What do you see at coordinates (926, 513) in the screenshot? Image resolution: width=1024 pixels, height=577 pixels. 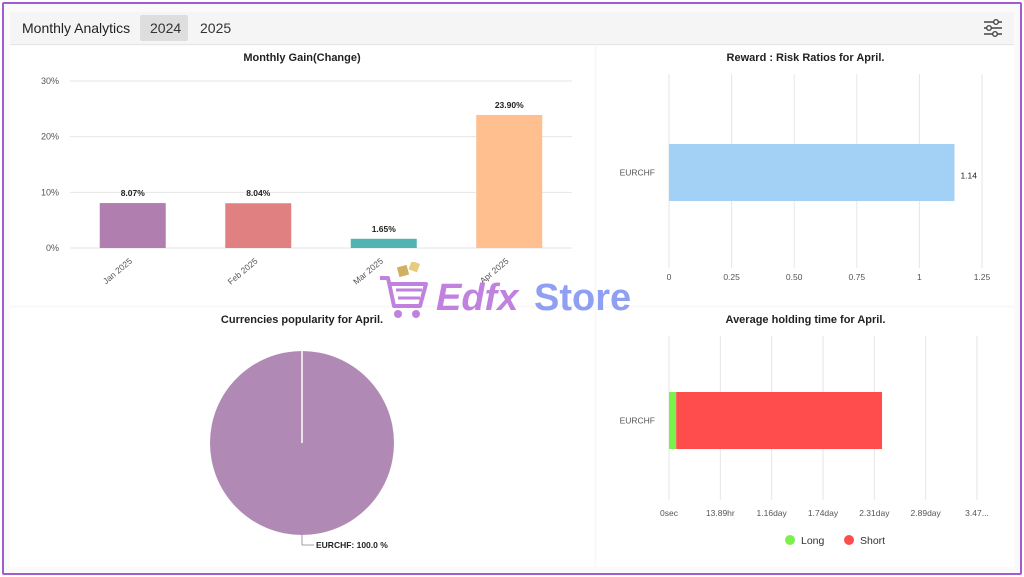 I see `x-tick-label: 2.89day` at bounding box center [926, 513].